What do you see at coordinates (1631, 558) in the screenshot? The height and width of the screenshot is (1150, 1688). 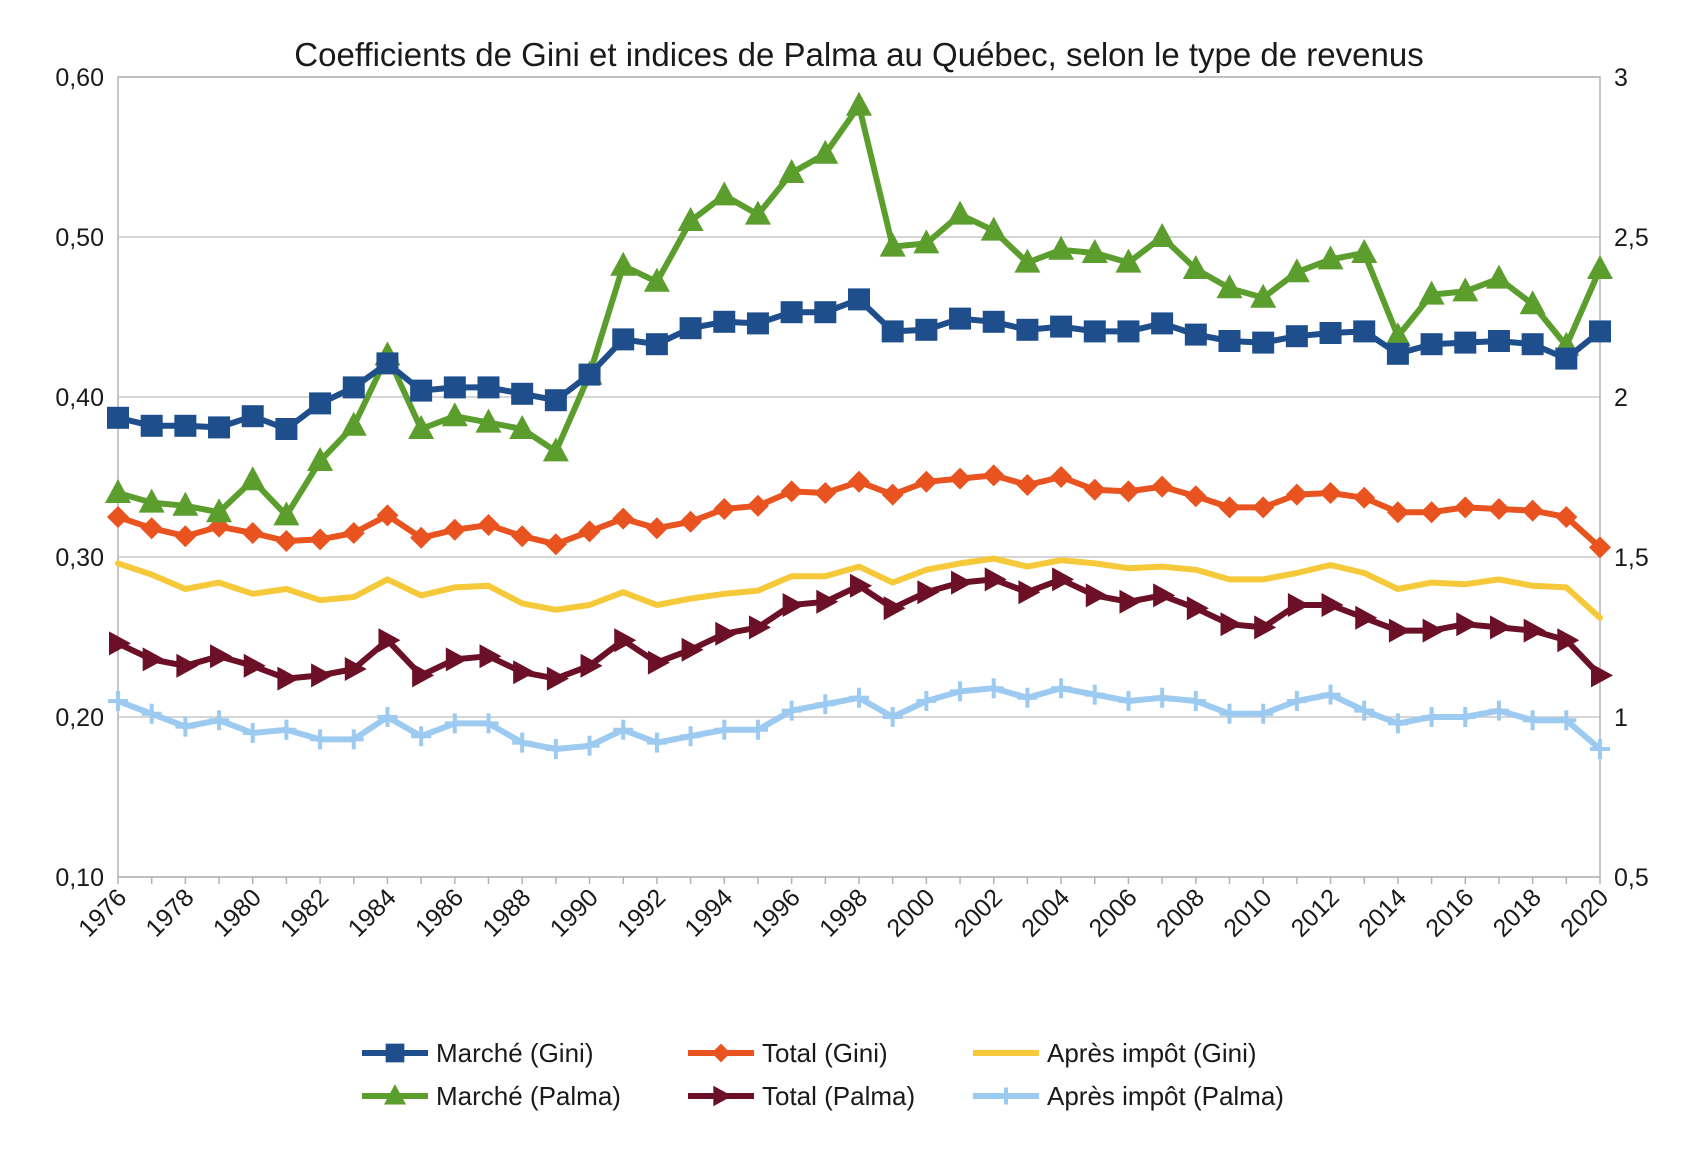 I see `y-right-tick-label: 1,5` at bounding box center [1631, 558].